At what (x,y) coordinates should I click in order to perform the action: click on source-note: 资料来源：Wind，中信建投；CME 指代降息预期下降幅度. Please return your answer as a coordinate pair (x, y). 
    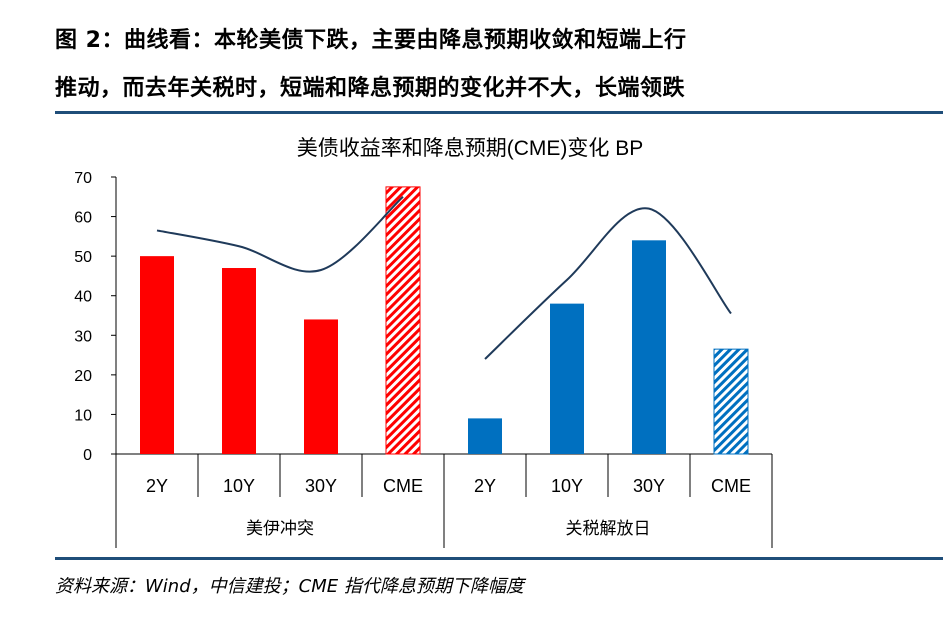
    Looking at the image, I should click on (289, 586).